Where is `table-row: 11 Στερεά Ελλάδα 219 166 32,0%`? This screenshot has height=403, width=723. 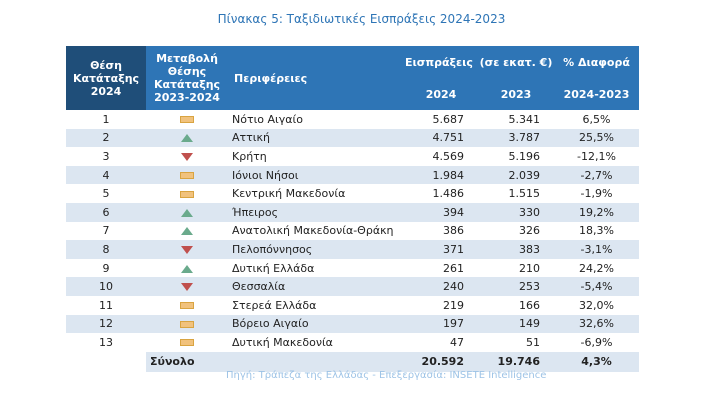 table-row: 11 Στερεά Ελλάδα 219 166 32,0% is located at coordinates (352, 305).